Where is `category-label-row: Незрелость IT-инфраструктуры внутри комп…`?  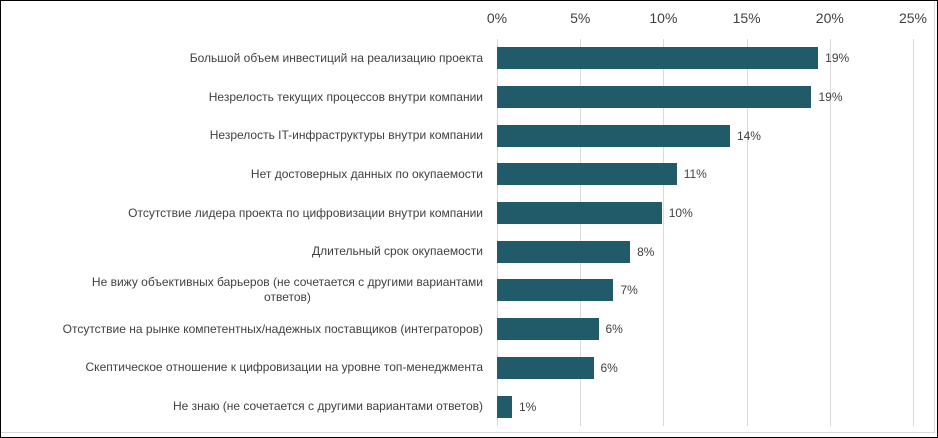
category-label-row: Незрелость IT-инфраструктуры внутри комп… is located at coordinates (245, 135).